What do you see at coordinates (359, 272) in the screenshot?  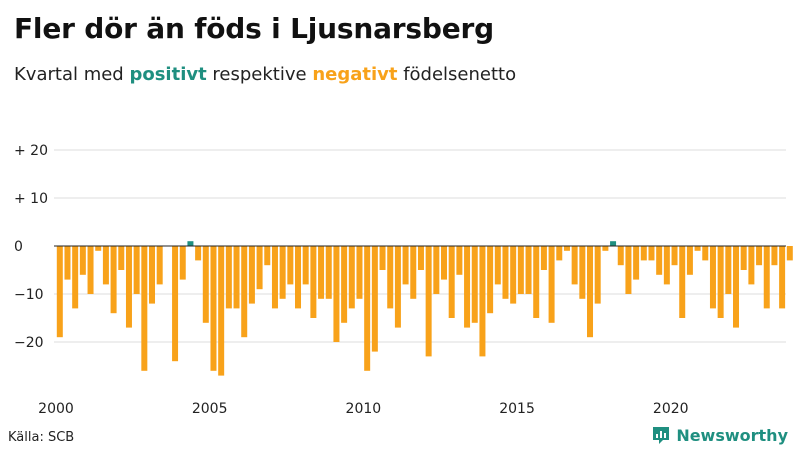 I see `bar-2009Q4` at bounding box center [359, 272].